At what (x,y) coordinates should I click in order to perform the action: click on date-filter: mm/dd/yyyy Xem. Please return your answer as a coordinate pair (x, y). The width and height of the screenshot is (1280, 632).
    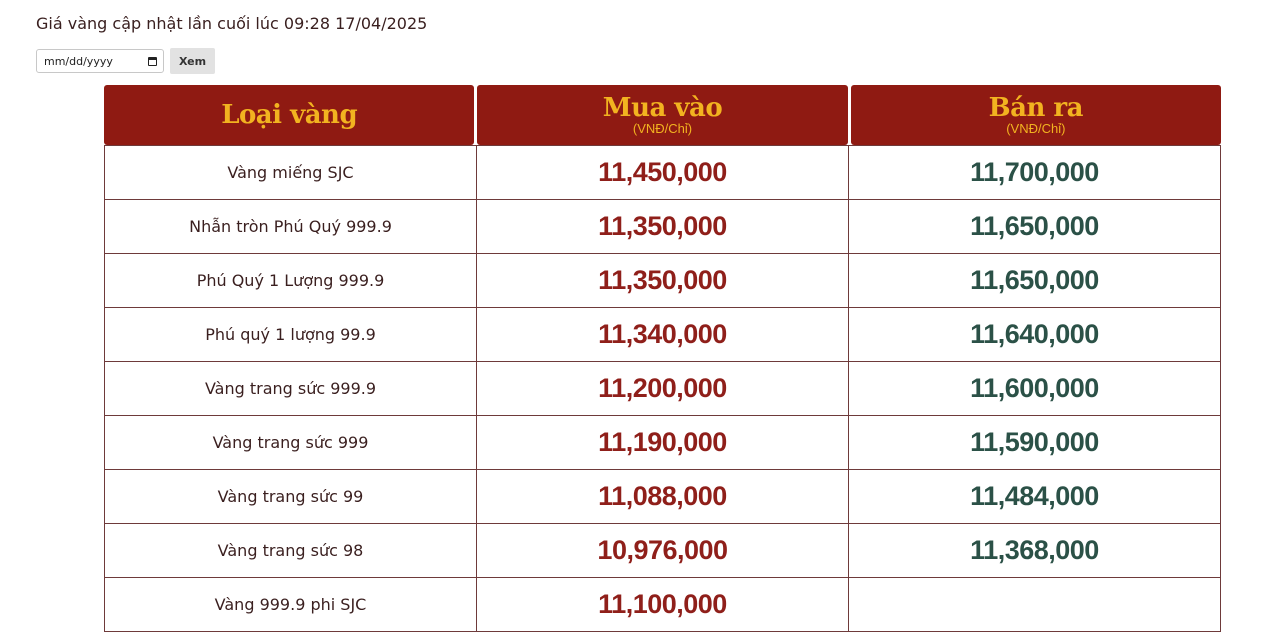
    Looking at the image, I should click on (125, 61).